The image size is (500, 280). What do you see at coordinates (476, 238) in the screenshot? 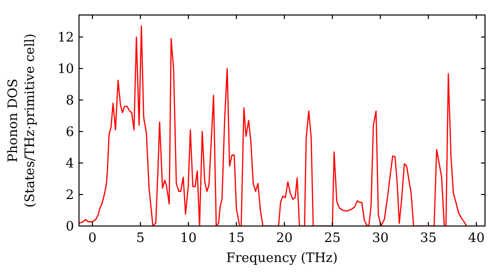
I see `x-tick-label: 40` at bounding box center [476, 238].